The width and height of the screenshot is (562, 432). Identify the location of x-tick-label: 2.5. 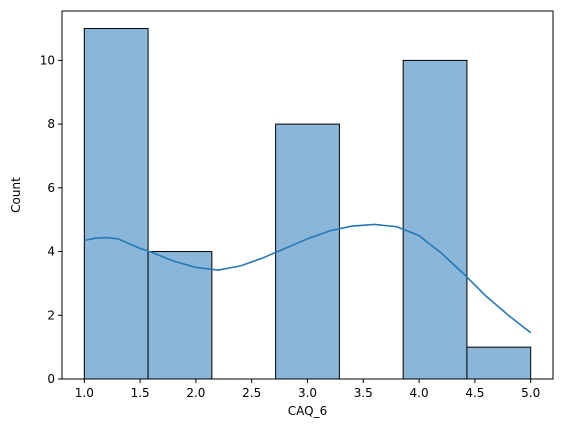
(251, 393).